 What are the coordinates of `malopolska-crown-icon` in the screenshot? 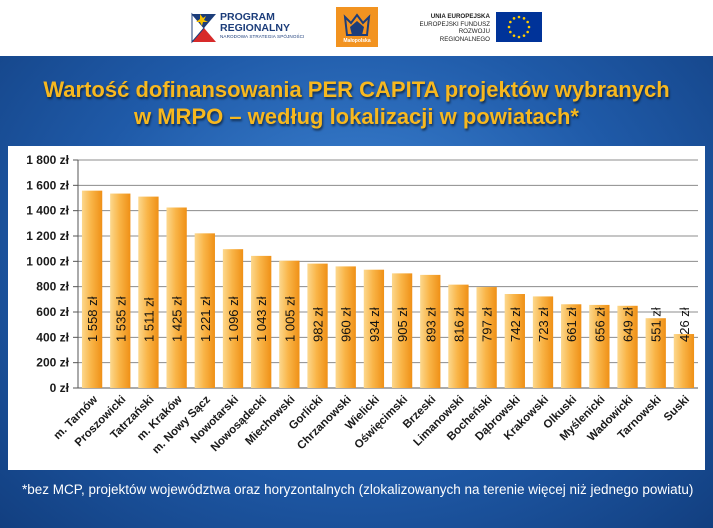 It's located at (357, 24).